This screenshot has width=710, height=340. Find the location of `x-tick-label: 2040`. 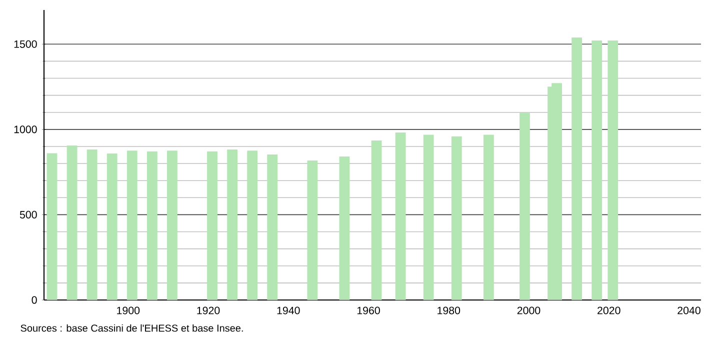

x-tick-label: 2040 is located at coordinates (689, 310).